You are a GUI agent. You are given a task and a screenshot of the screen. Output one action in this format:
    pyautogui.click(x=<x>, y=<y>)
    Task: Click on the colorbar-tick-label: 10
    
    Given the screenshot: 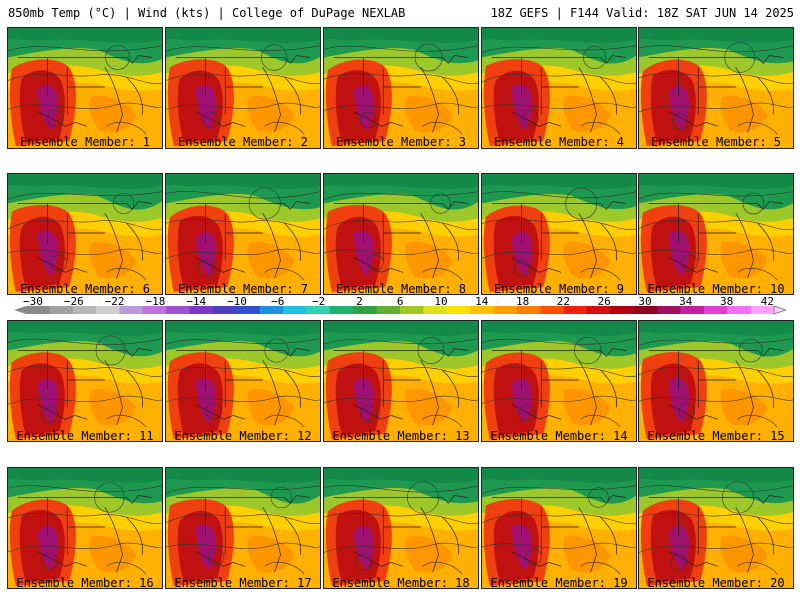 What is the action you would take?
    pyautogui.click(x=441, y=301)
    